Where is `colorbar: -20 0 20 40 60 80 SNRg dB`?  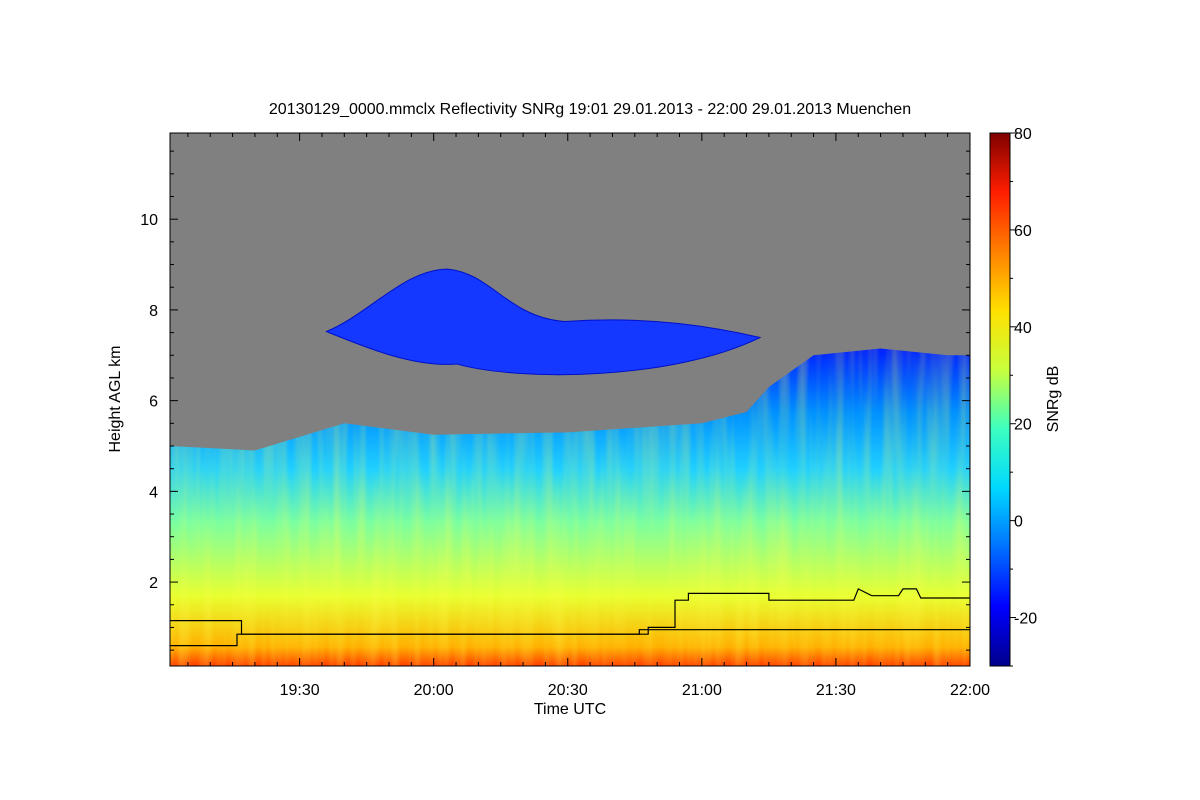
colorbar: -20 0 20 40 60 80 SNRg dB is located at coordinates (1025, 396).